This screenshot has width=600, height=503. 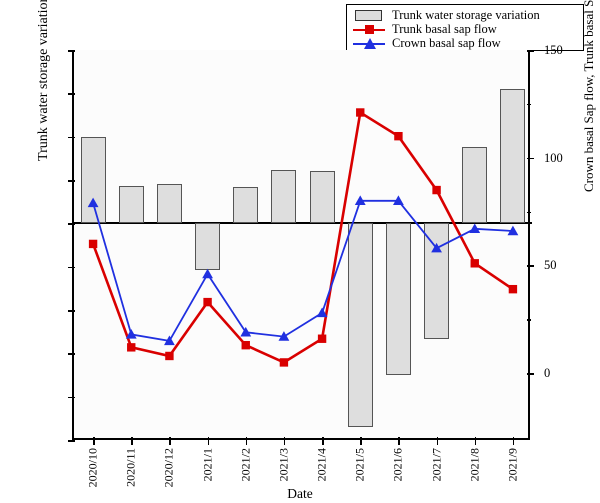 I want to click on x-tick-label-2021-1: 2021/1, so click(x=207, y=465).